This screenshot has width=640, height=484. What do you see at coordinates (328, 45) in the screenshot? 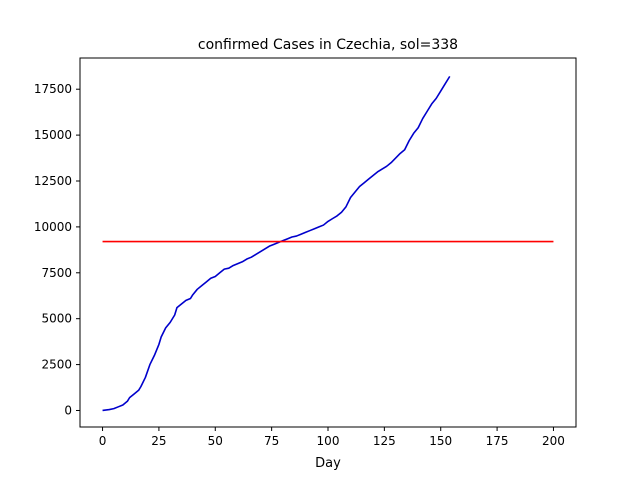
I see `chart-title: confirmed Cases in Czechia, sol=338` at bounding box center [328, 45].